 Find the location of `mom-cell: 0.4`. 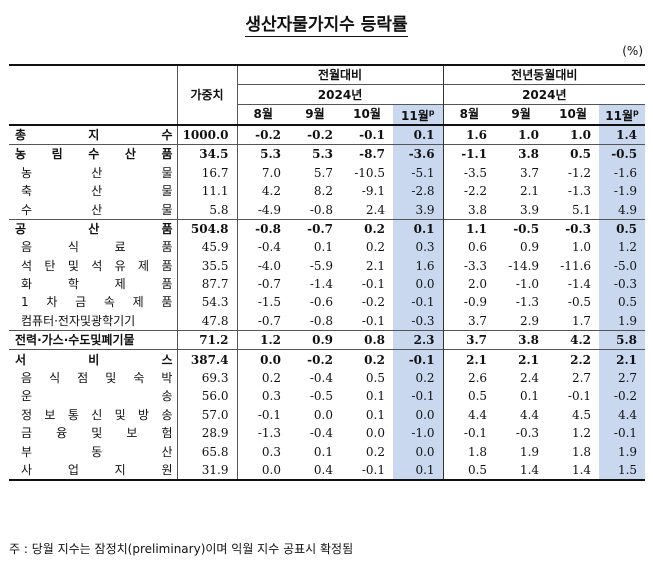

mom-cell: 0.4 is located at coordinates (315, 471).